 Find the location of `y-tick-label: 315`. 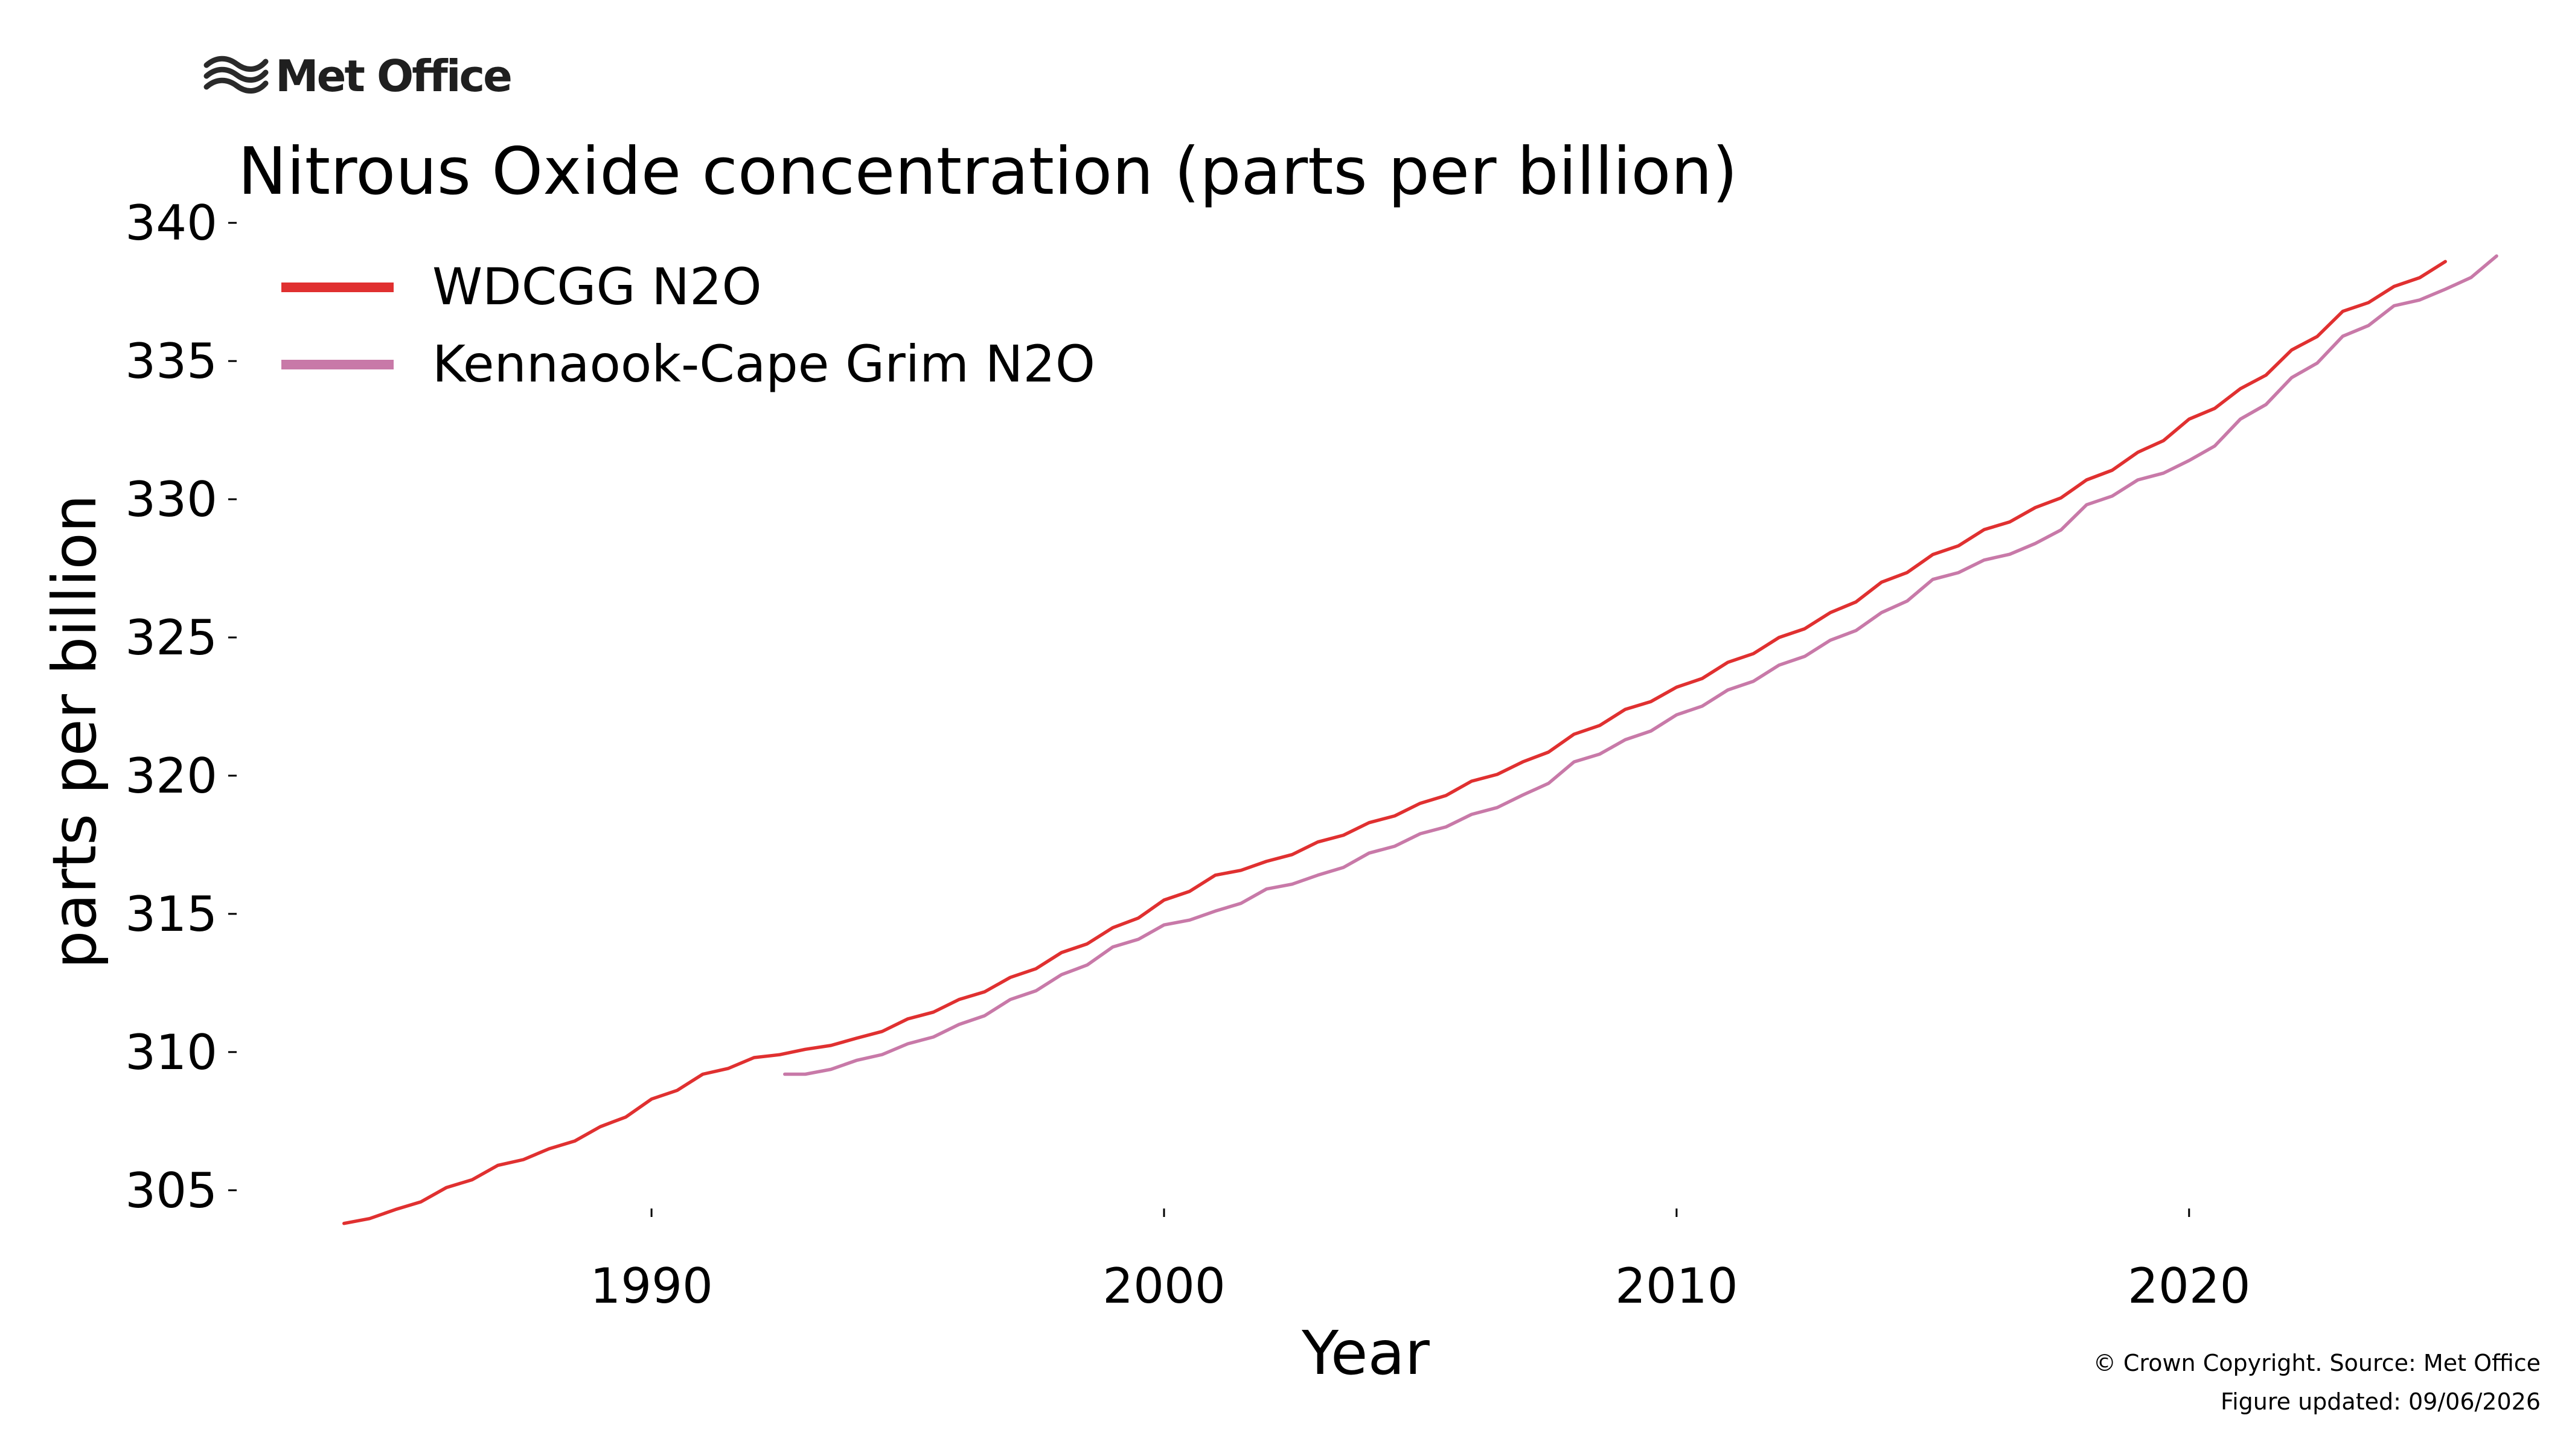

y-tick-label: 315 is located at coordinates (171, 914).